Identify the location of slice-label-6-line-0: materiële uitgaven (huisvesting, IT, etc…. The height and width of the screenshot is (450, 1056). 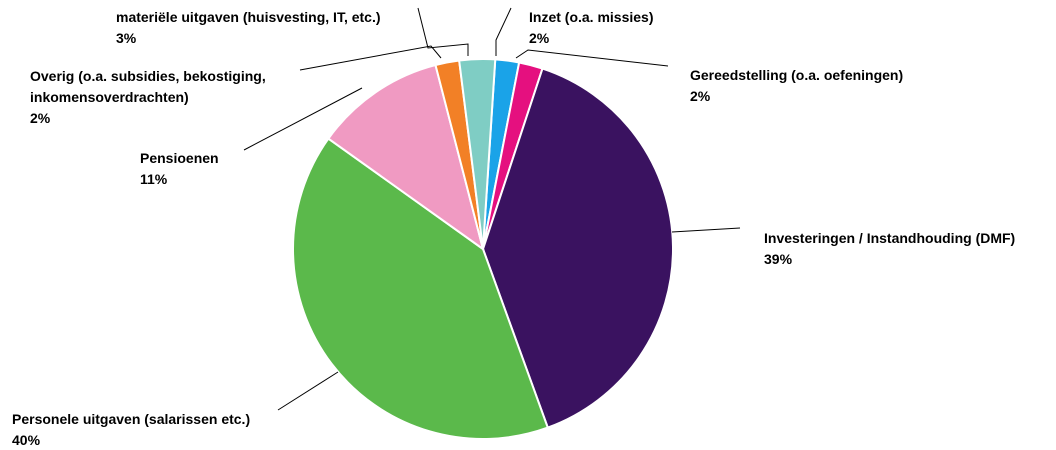
(248, 17).